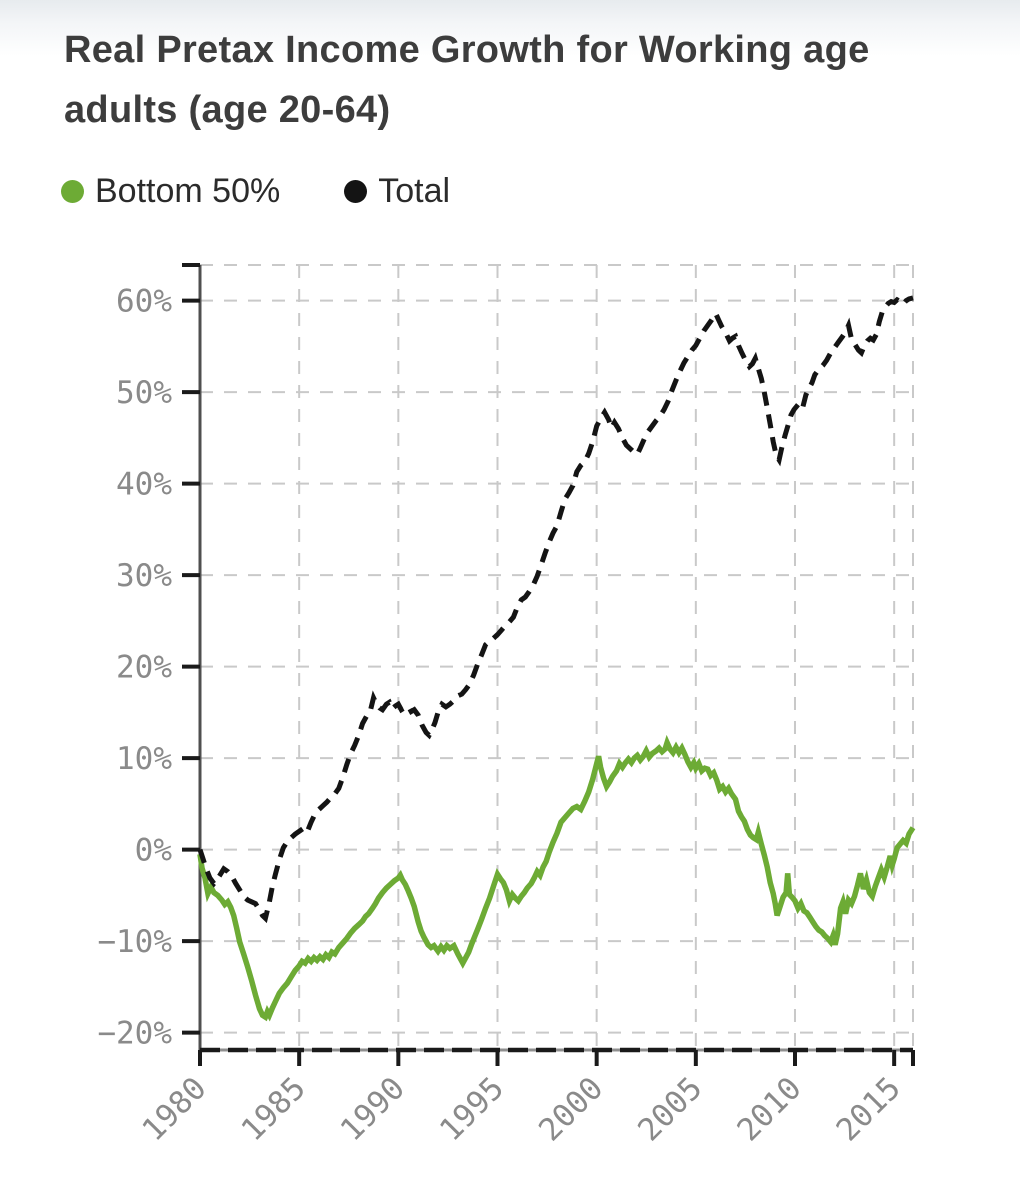 This screenshot has width=1020, height=1200. What do you see at coordinates (510, 28) in the screenshot?
I see `top-fade-strip` at bounding box center [510, 28].